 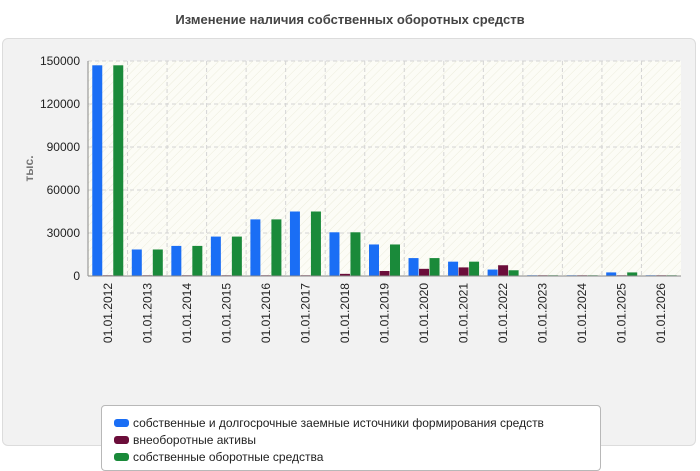 I want to click on x-tick-label: 01.01.2015, so click(x=226, y=313).